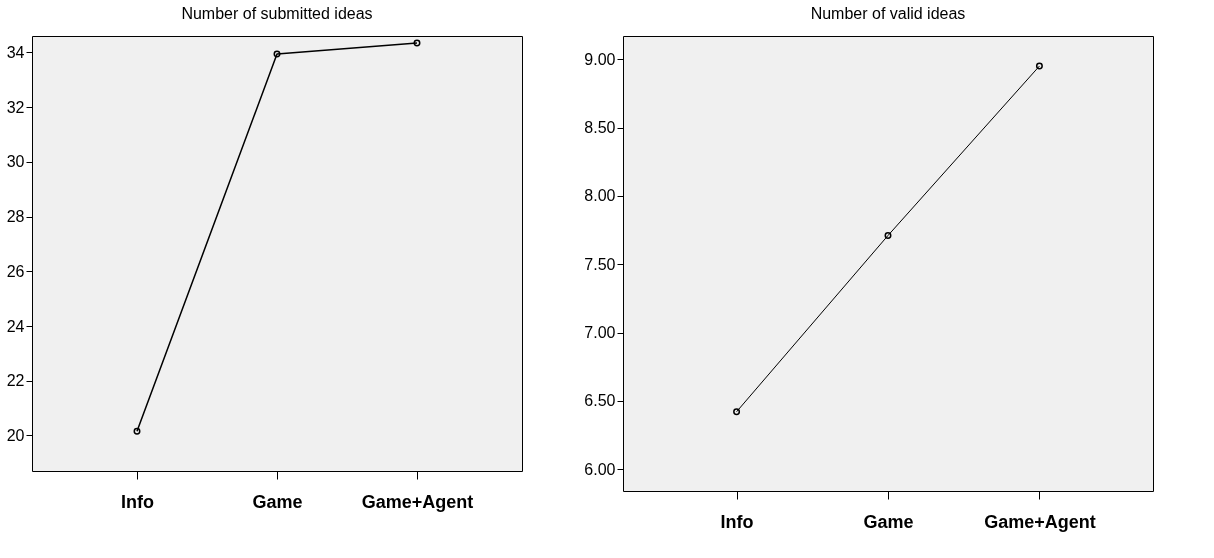 This screenshot has height=558, width=1214. I want to click on chart-title: Number of submitted ideas, so click(277, 13).